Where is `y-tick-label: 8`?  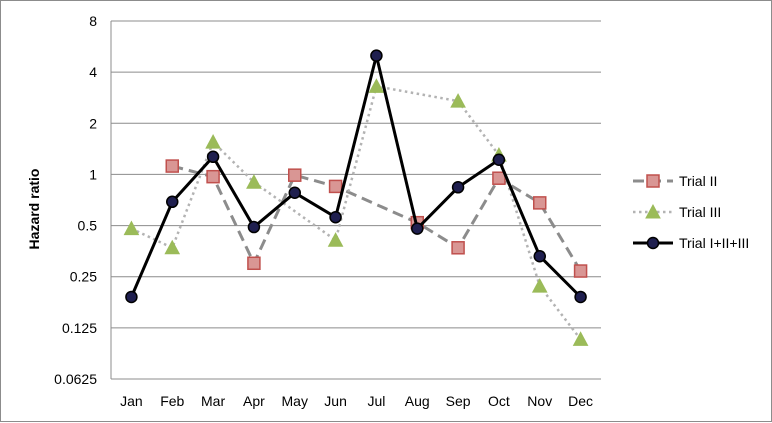
y-tick-label: 8 is located at coordinates (93, 21).